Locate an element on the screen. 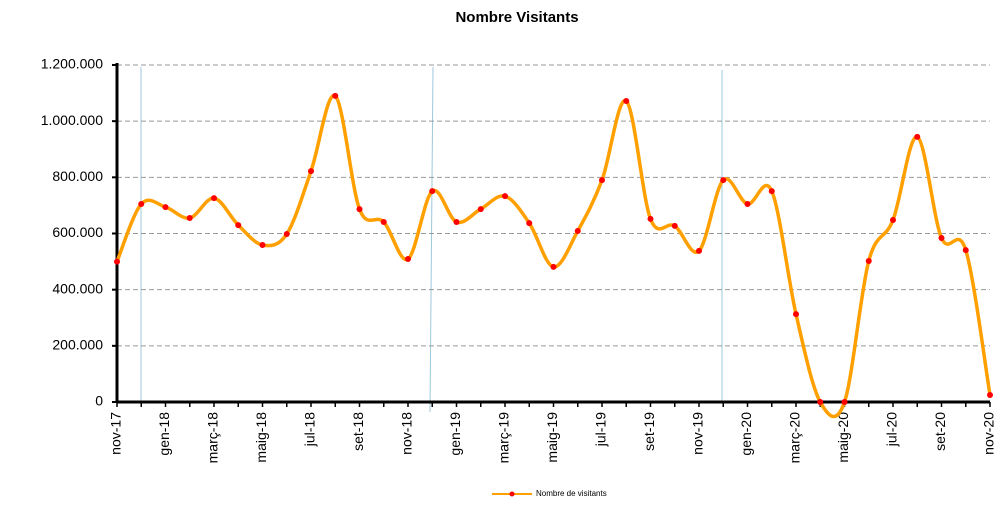 This screenshot has width=1004, height=507. x-tick-label: set-20 is located at coordinates (940, 431).